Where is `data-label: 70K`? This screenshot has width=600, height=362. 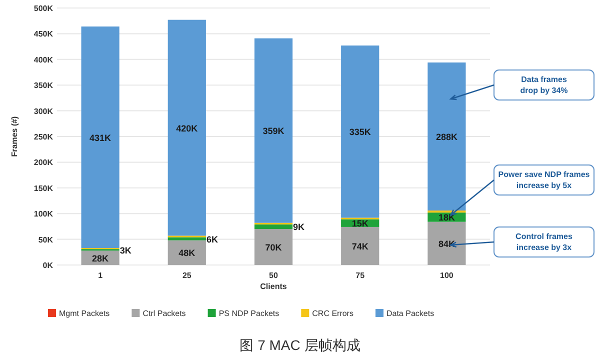
data-label: 70K is located at coordinates (273, 247).